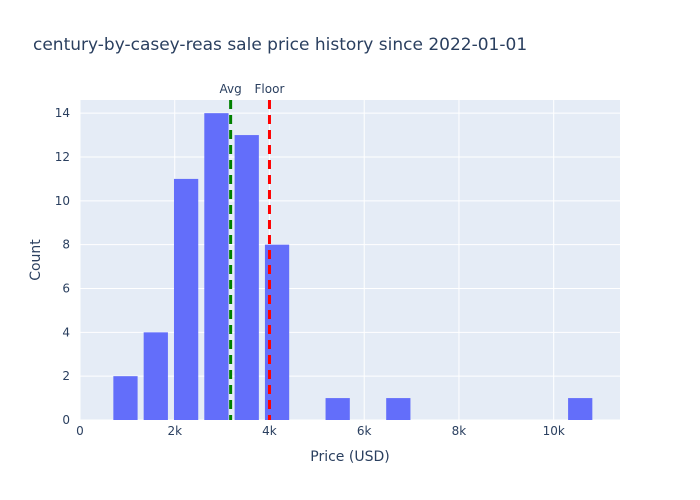 Image resolution: width=700 pixels, height=500 pixels. I want to click on x-tick-label: 10k, so click(554, 431).